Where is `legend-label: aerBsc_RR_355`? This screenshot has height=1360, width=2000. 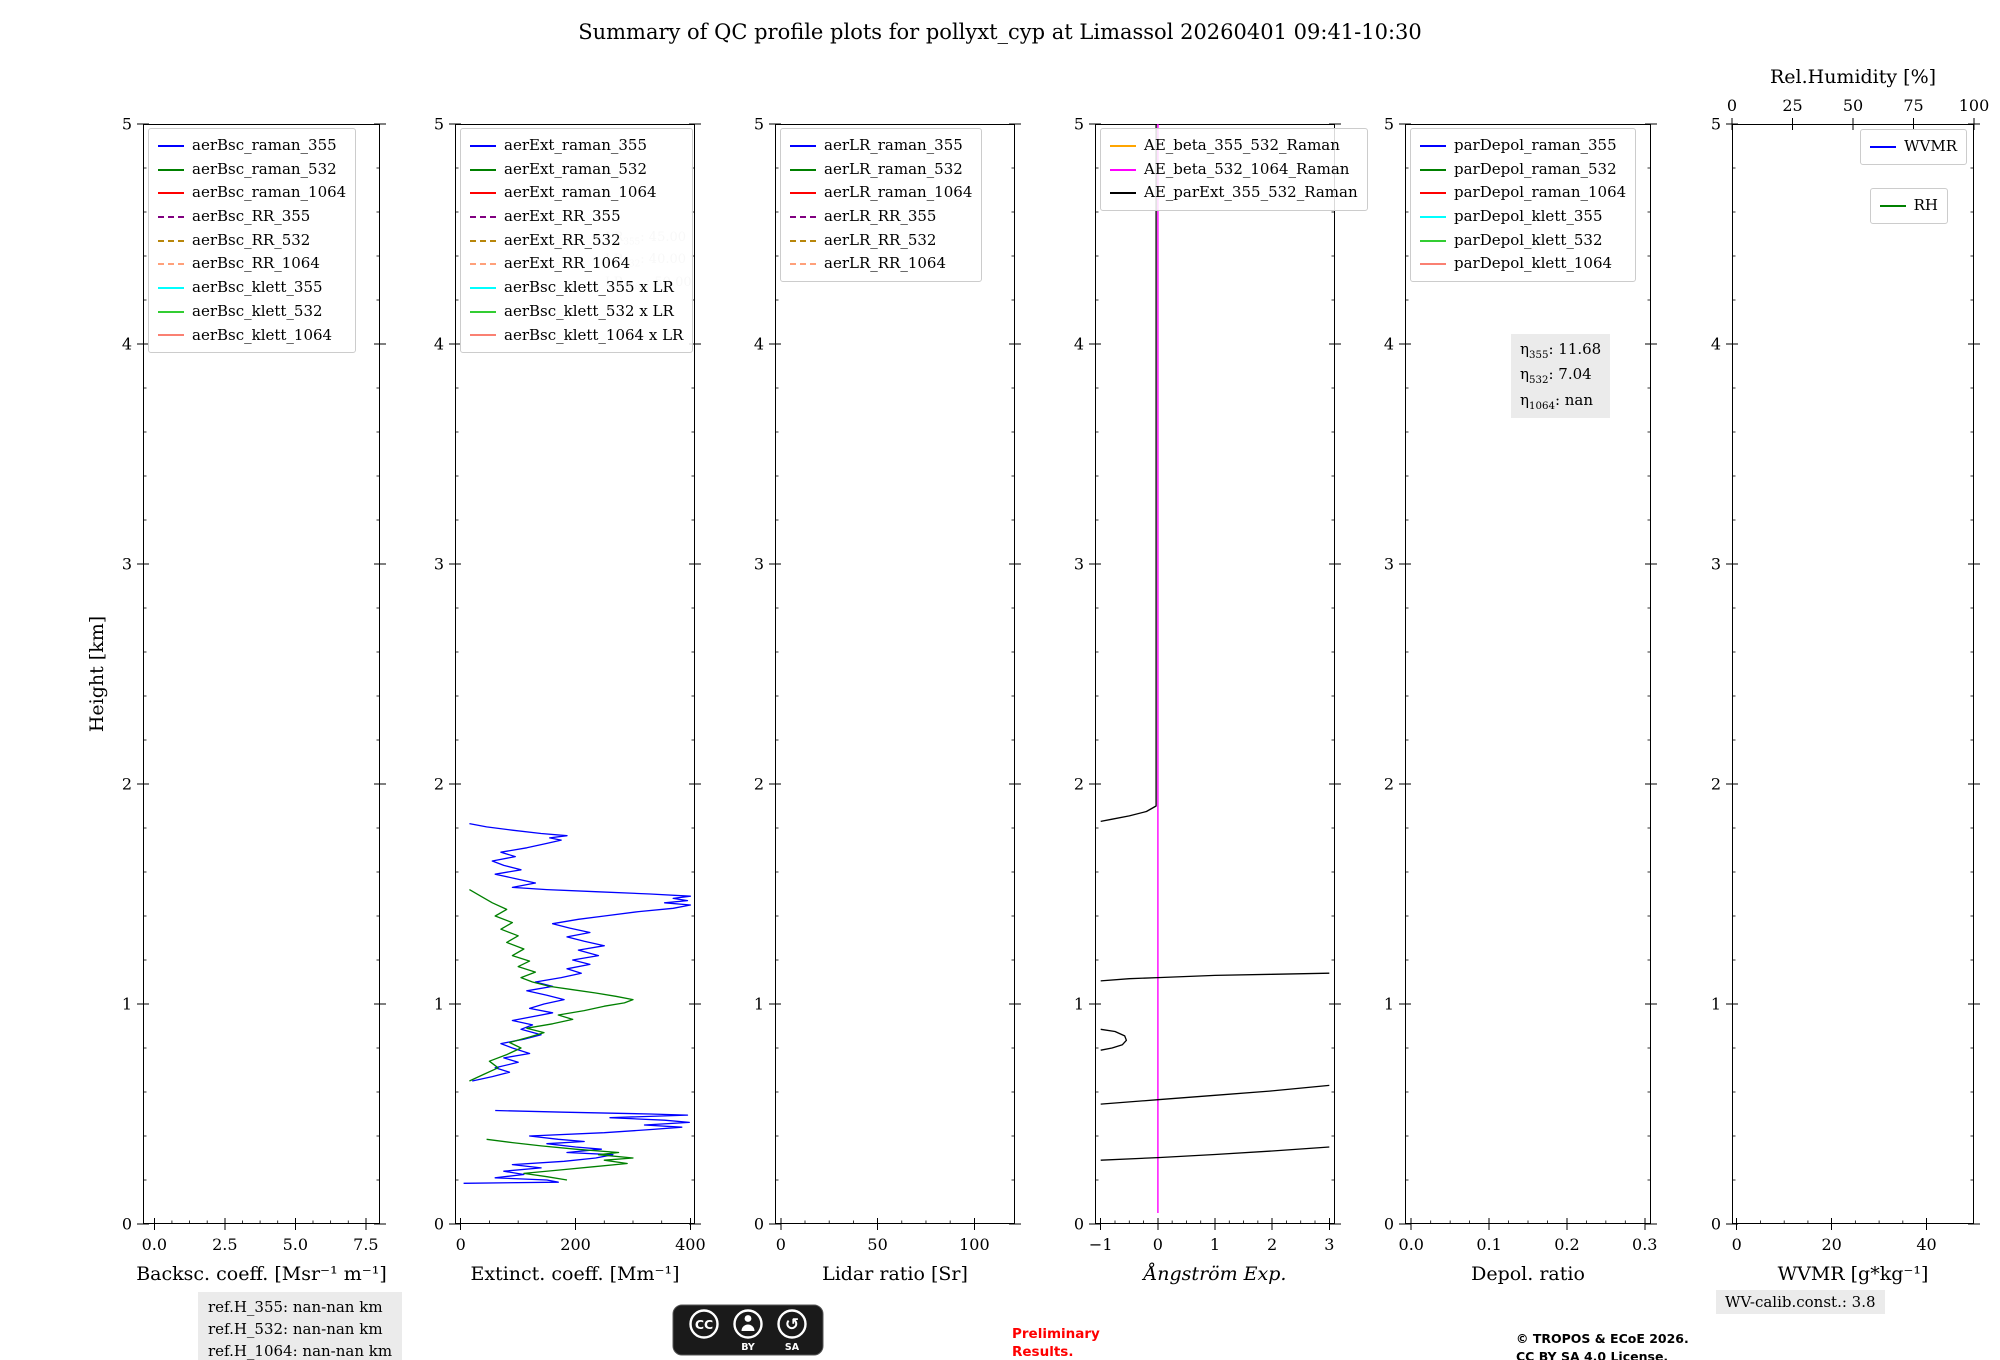 legend-label: aerBsc_RR_355 is located at coordinates (251, 216).